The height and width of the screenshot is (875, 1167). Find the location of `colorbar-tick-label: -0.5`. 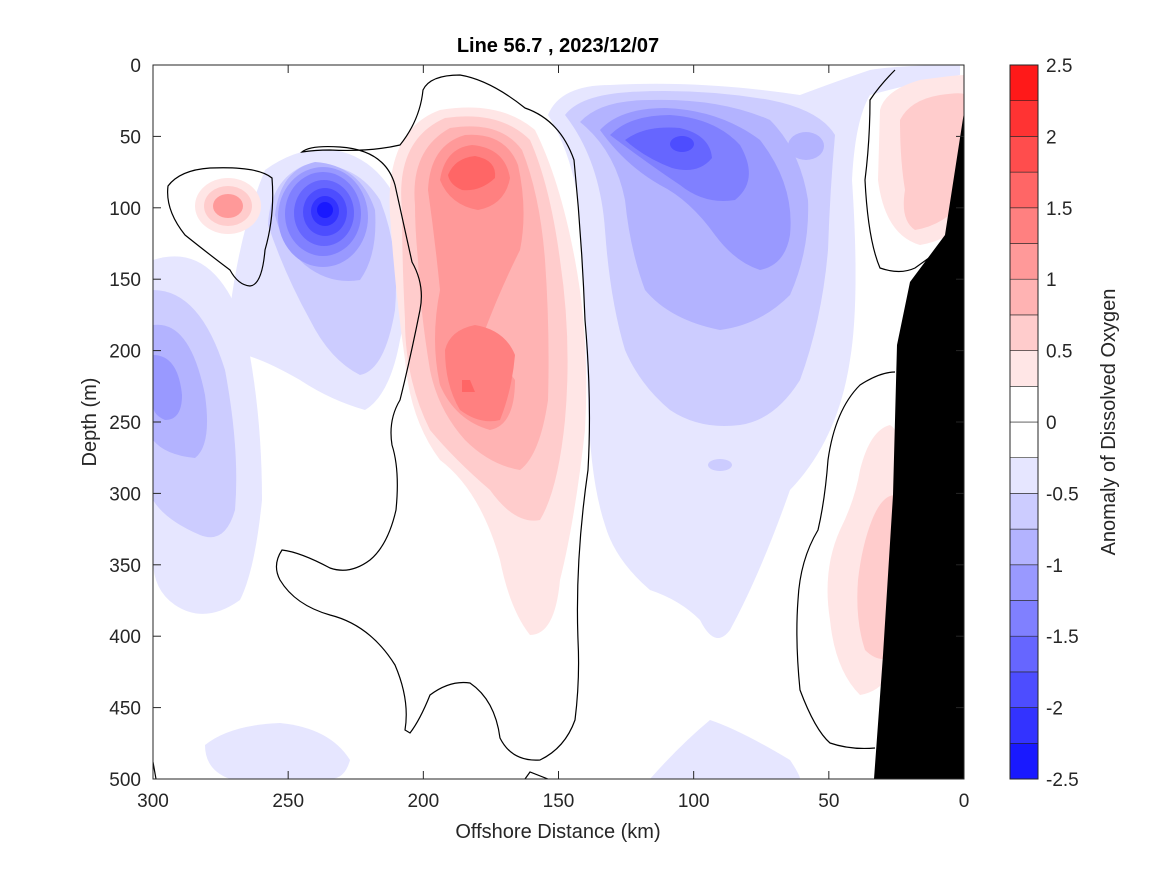

colorbar-tick-label: -0.5 is located at coordinates (1062, 494).